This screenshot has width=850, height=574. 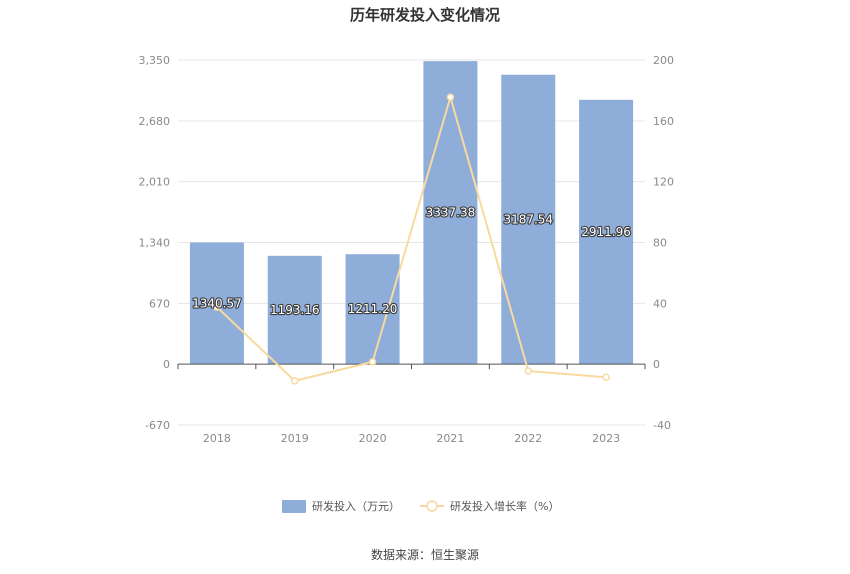 What do you see at coordinates (663, 121) in the screenshot?
I see `y-right-tick-label: 160` at bounding box center [663, 121].